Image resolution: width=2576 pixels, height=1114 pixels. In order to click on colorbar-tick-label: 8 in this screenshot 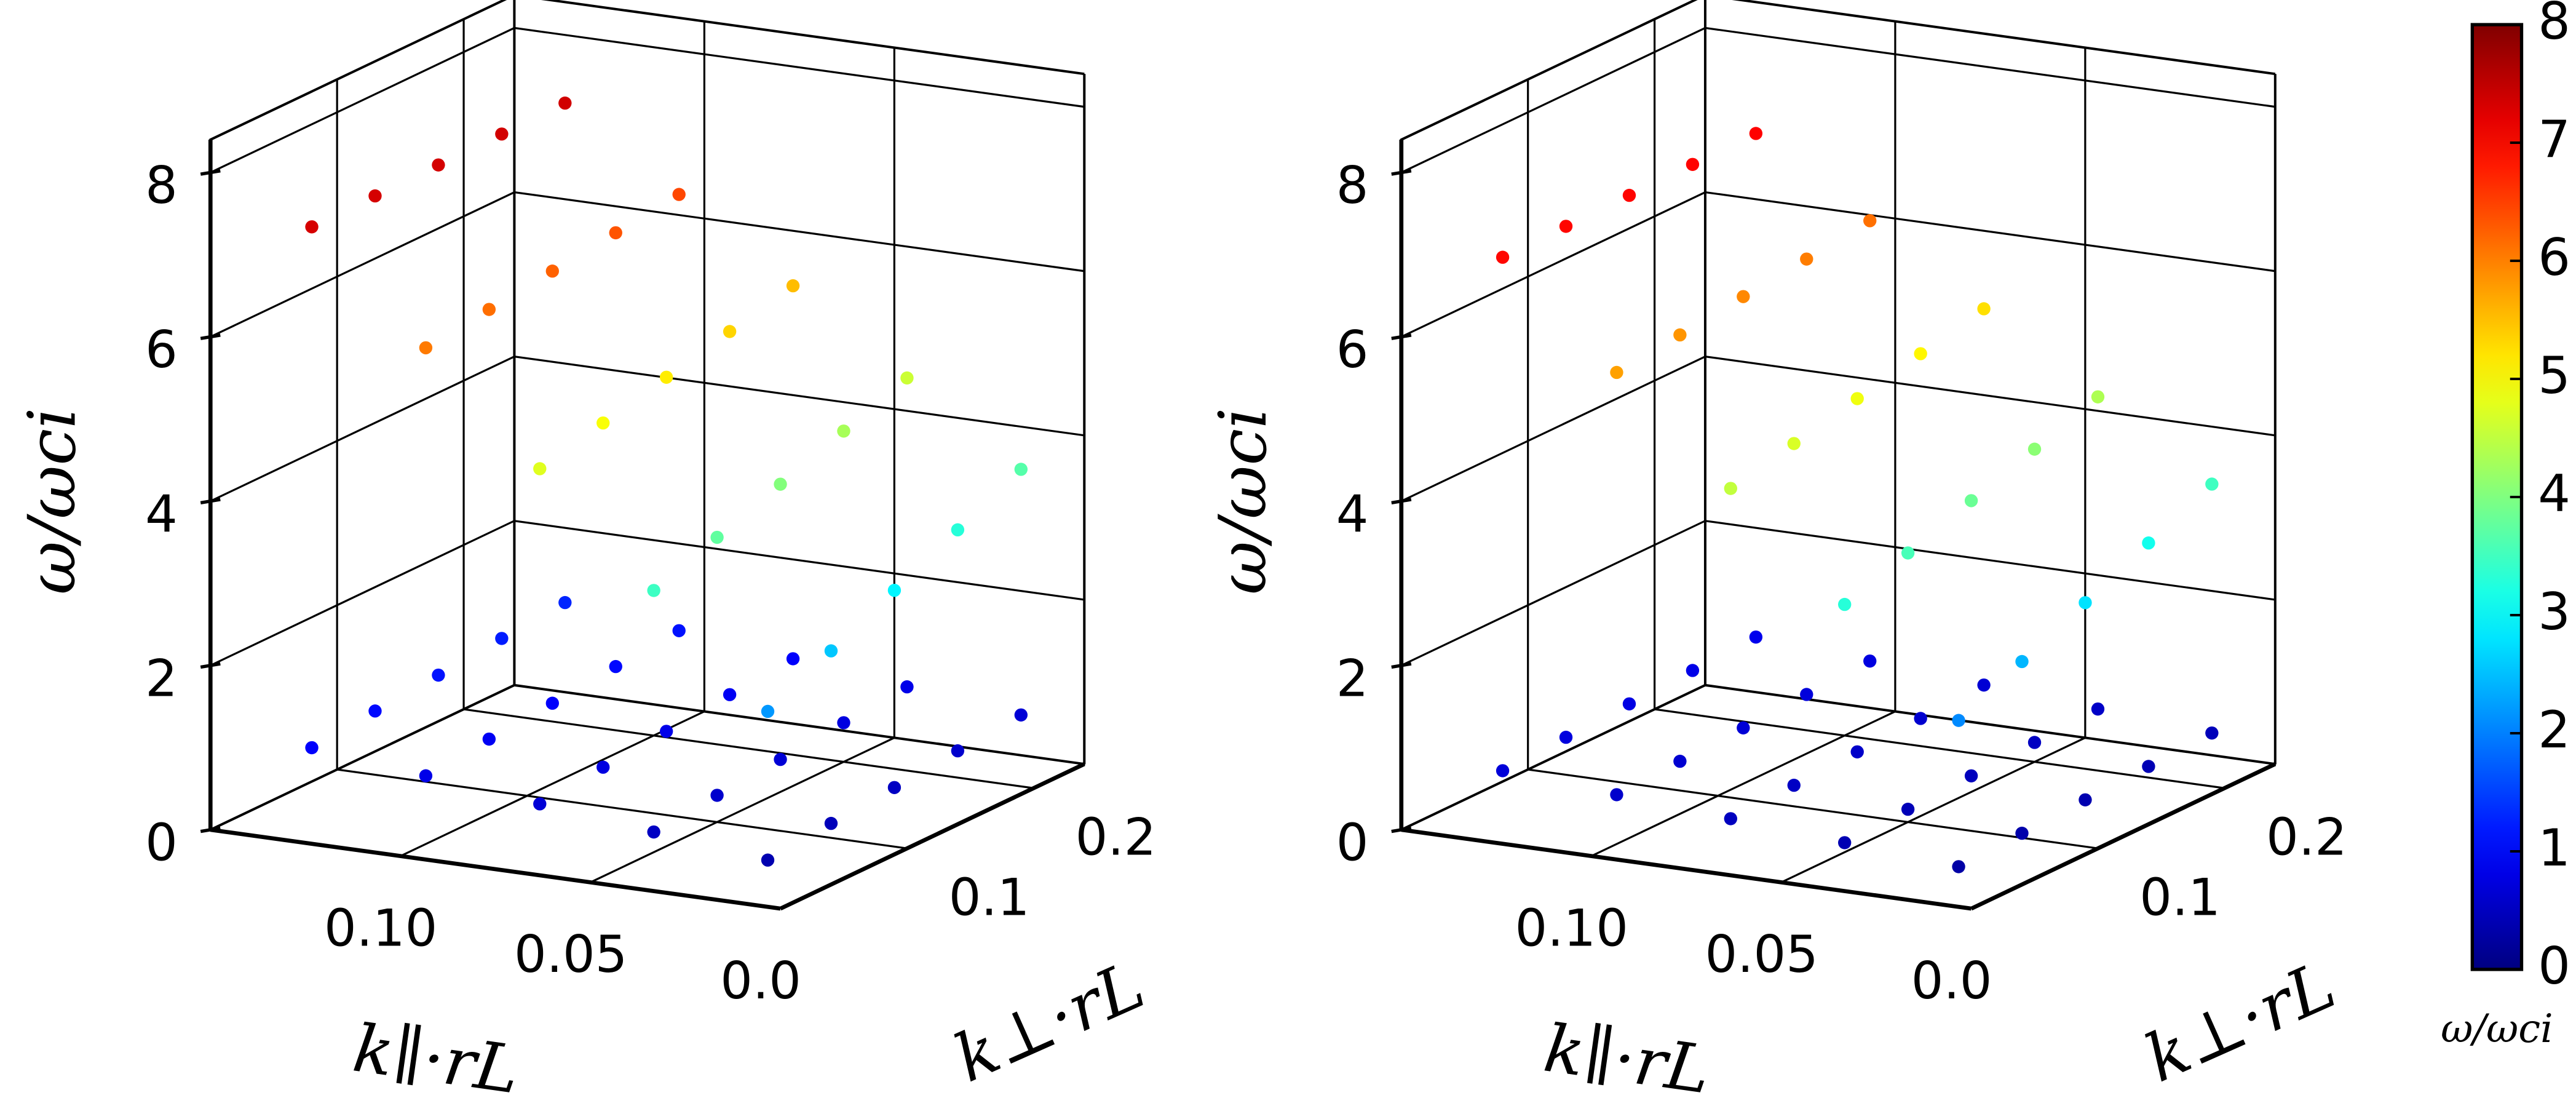, I will do `click(2554, 26)`.